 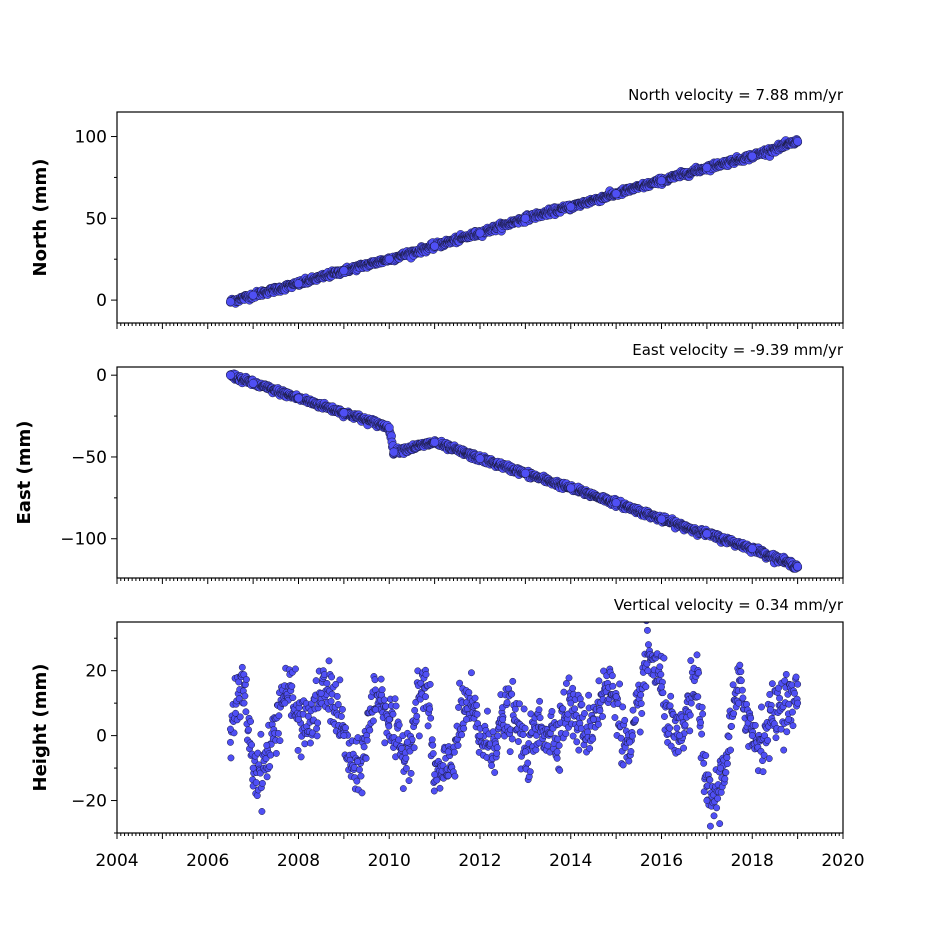 What do you see at coordinates (479, 861) in the screenshot?
I see `height-xtick-label: 2012` at bounding box center [479, 861].